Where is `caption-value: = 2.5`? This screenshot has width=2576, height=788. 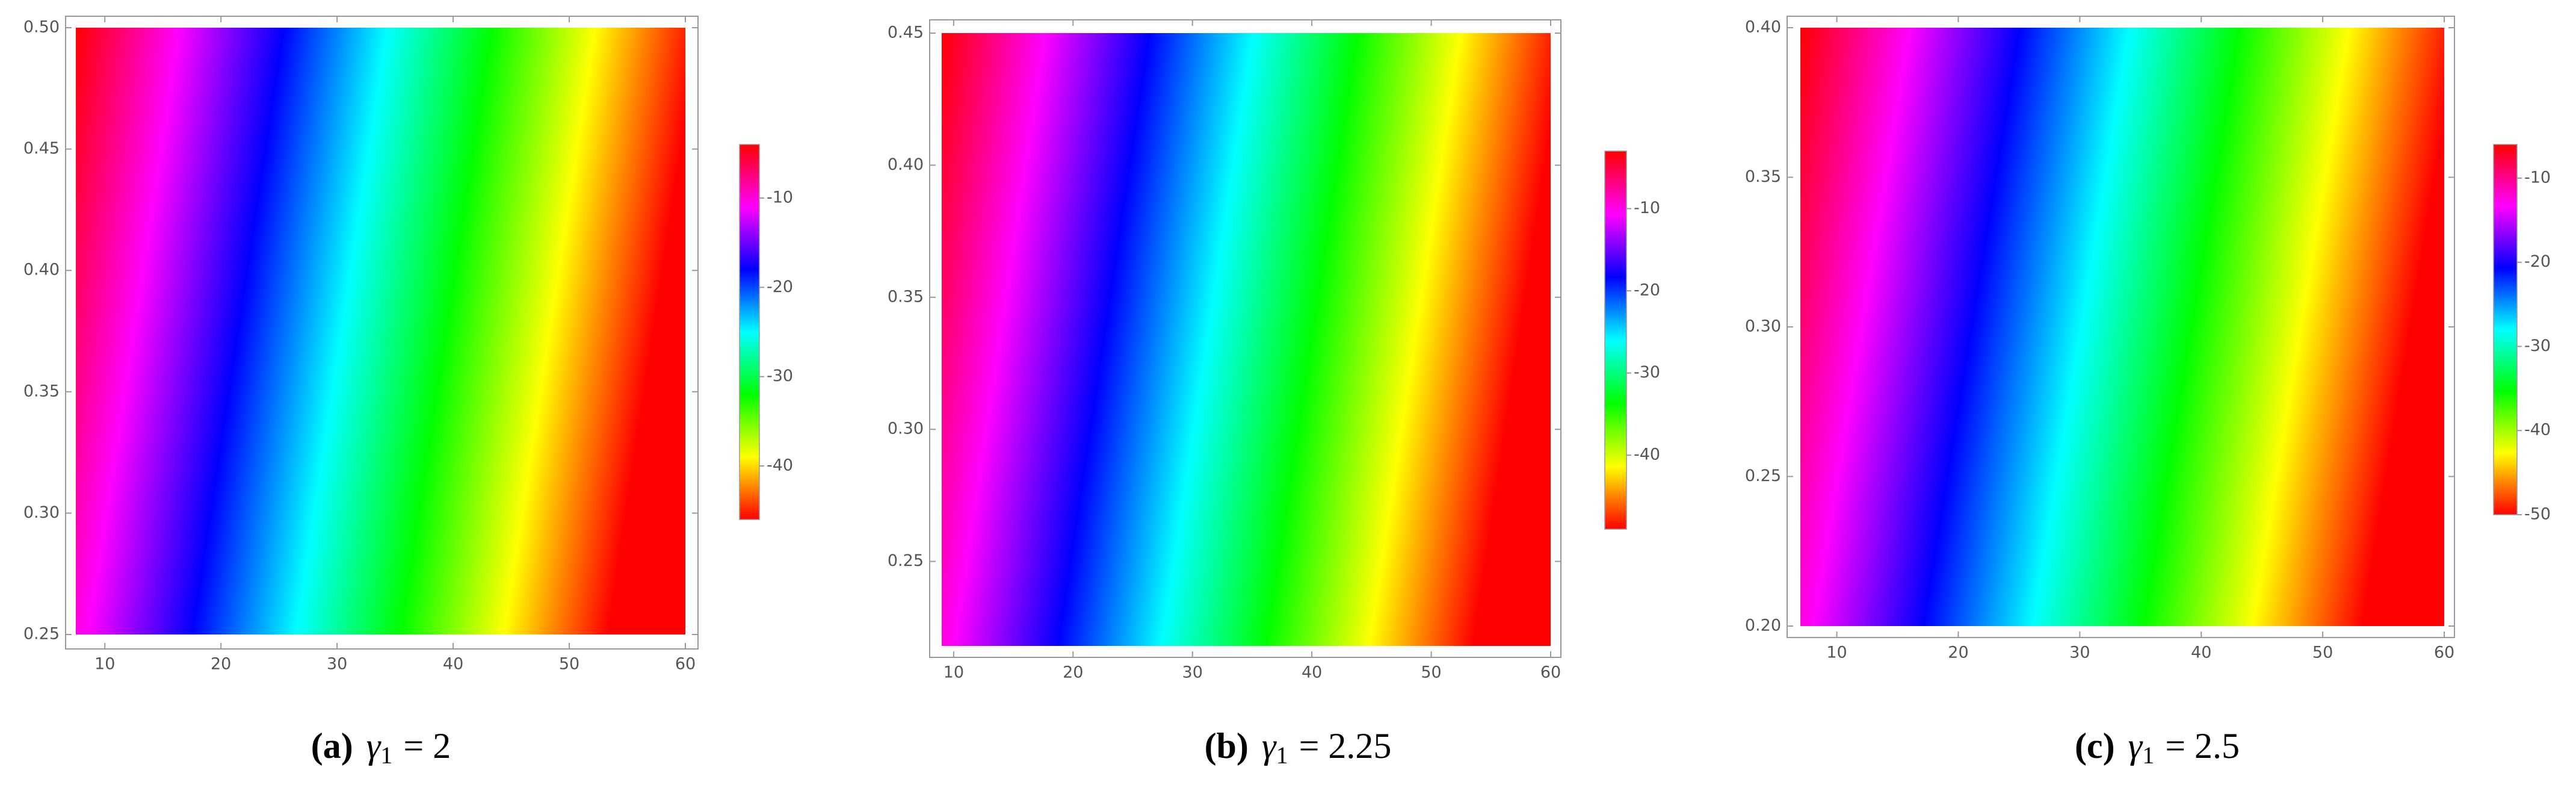 caption-value: = 2.5 is located at coordinates (2202, 746).